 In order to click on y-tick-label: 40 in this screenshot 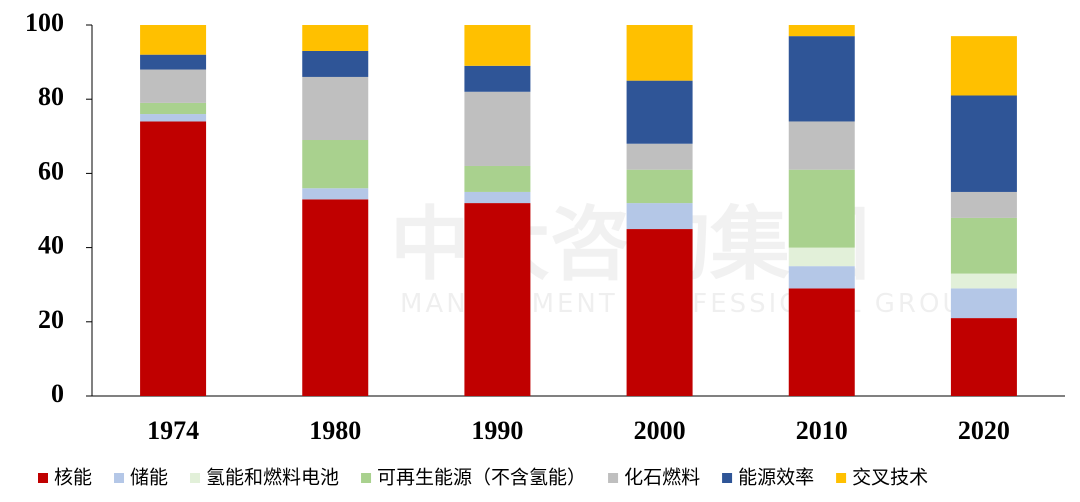, I will do `click(51, 245)`.